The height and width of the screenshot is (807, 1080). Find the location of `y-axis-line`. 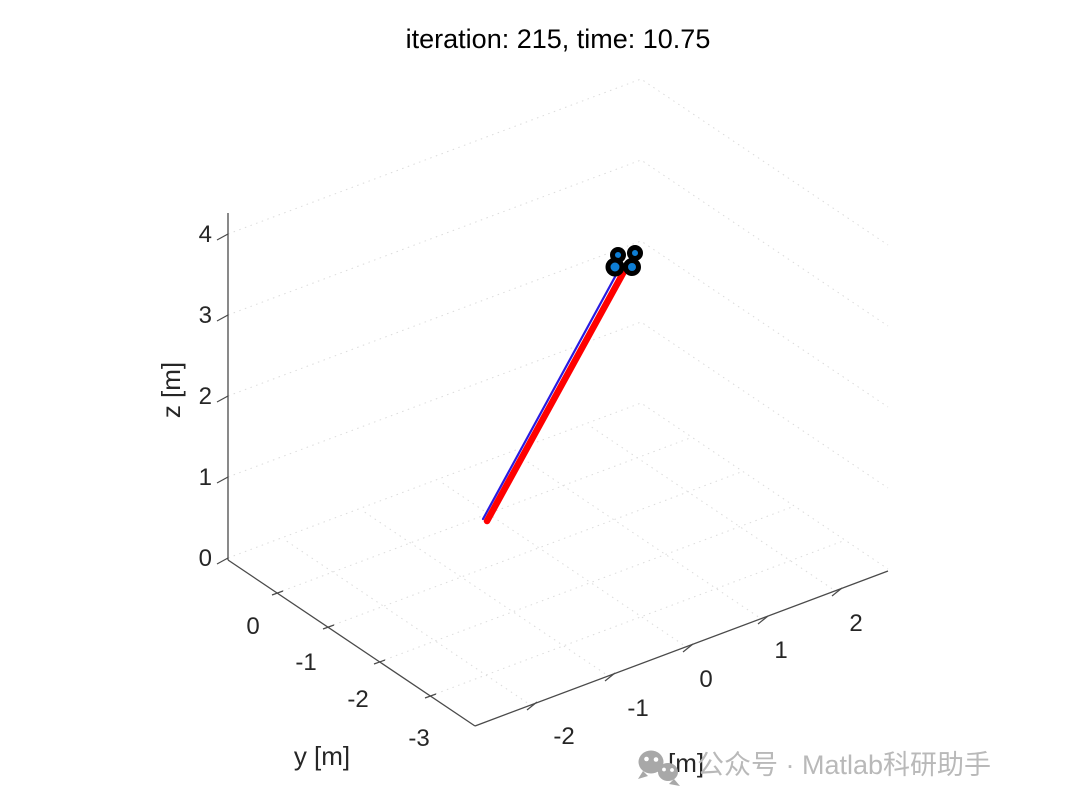

y-axis-line is located at coordinates (351, 643).